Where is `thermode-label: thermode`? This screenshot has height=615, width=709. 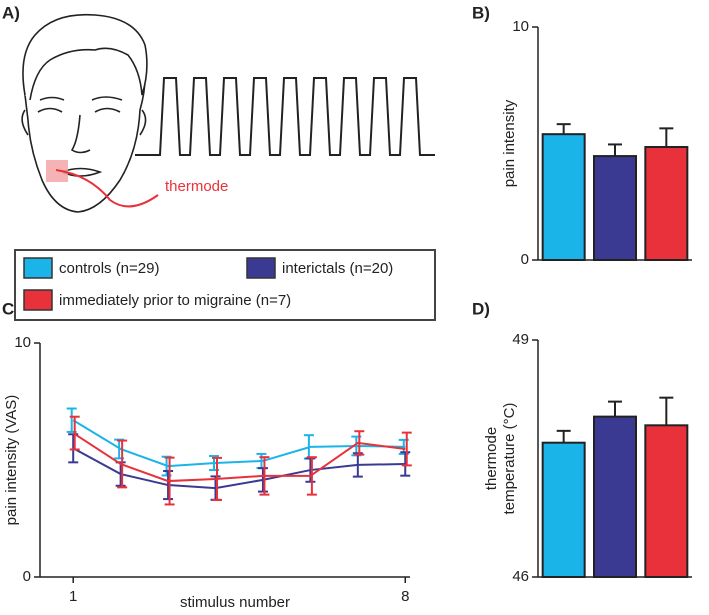 thermode-label: thermode is located at coordinates (196, 186).